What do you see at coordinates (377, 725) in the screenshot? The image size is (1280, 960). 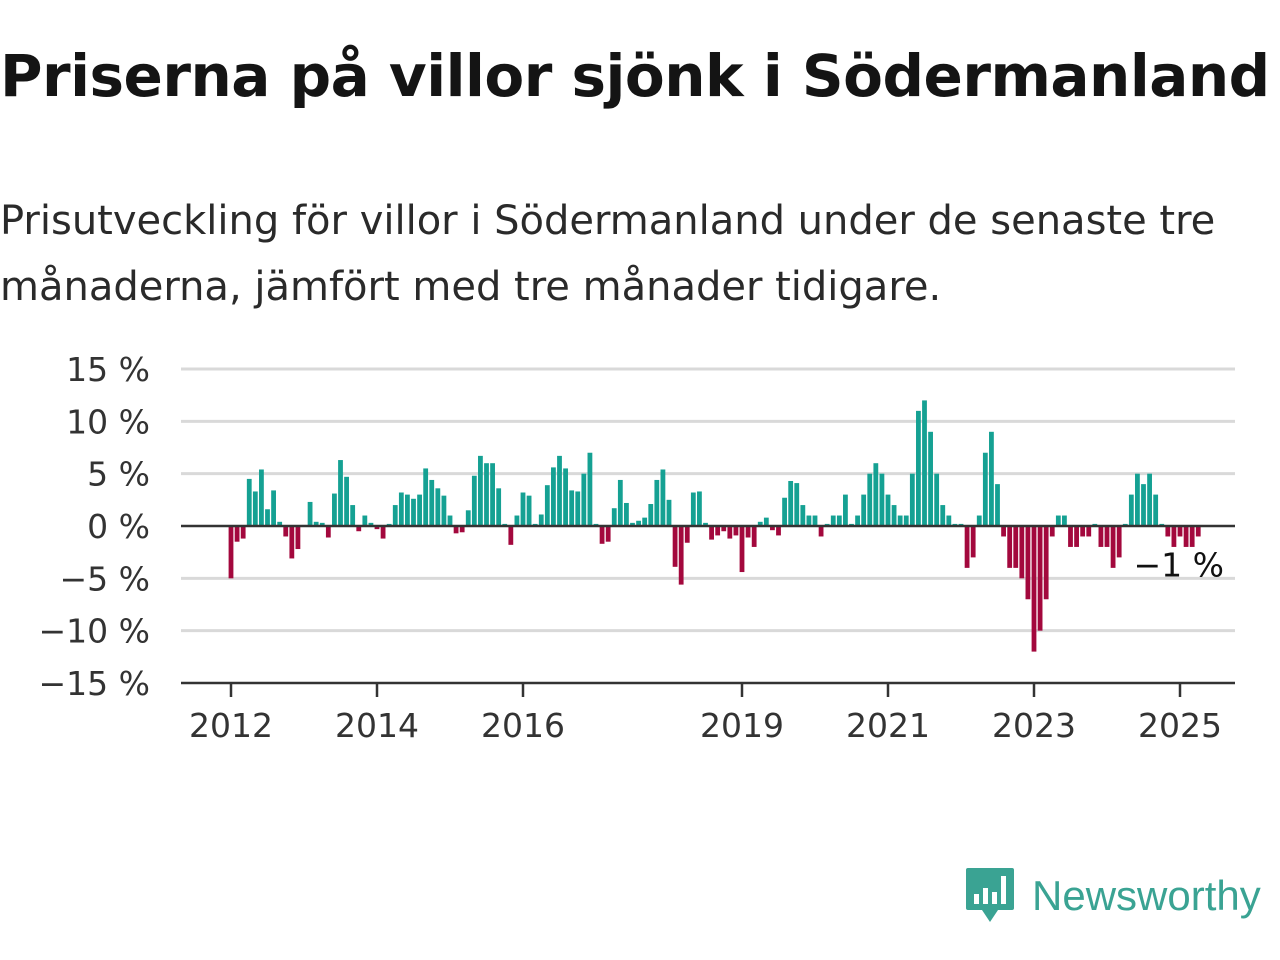 I see `x-tick-label: 2014` at bounding box center [377, 725].